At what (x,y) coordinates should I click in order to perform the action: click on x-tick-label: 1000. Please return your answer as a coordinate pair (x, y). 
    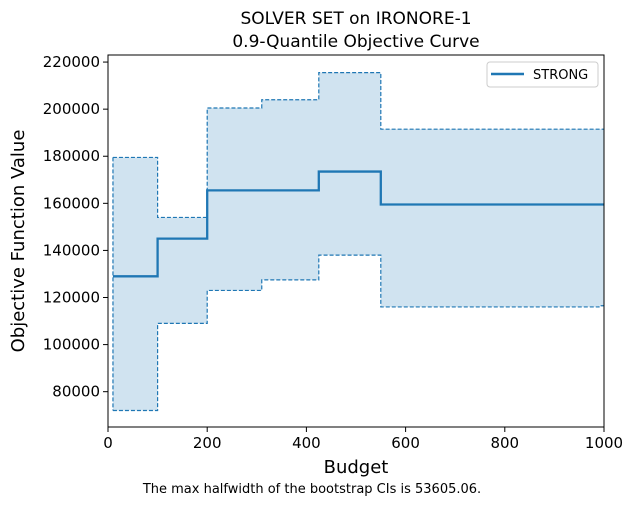
    Looking at the image, I should click on (604, 443).